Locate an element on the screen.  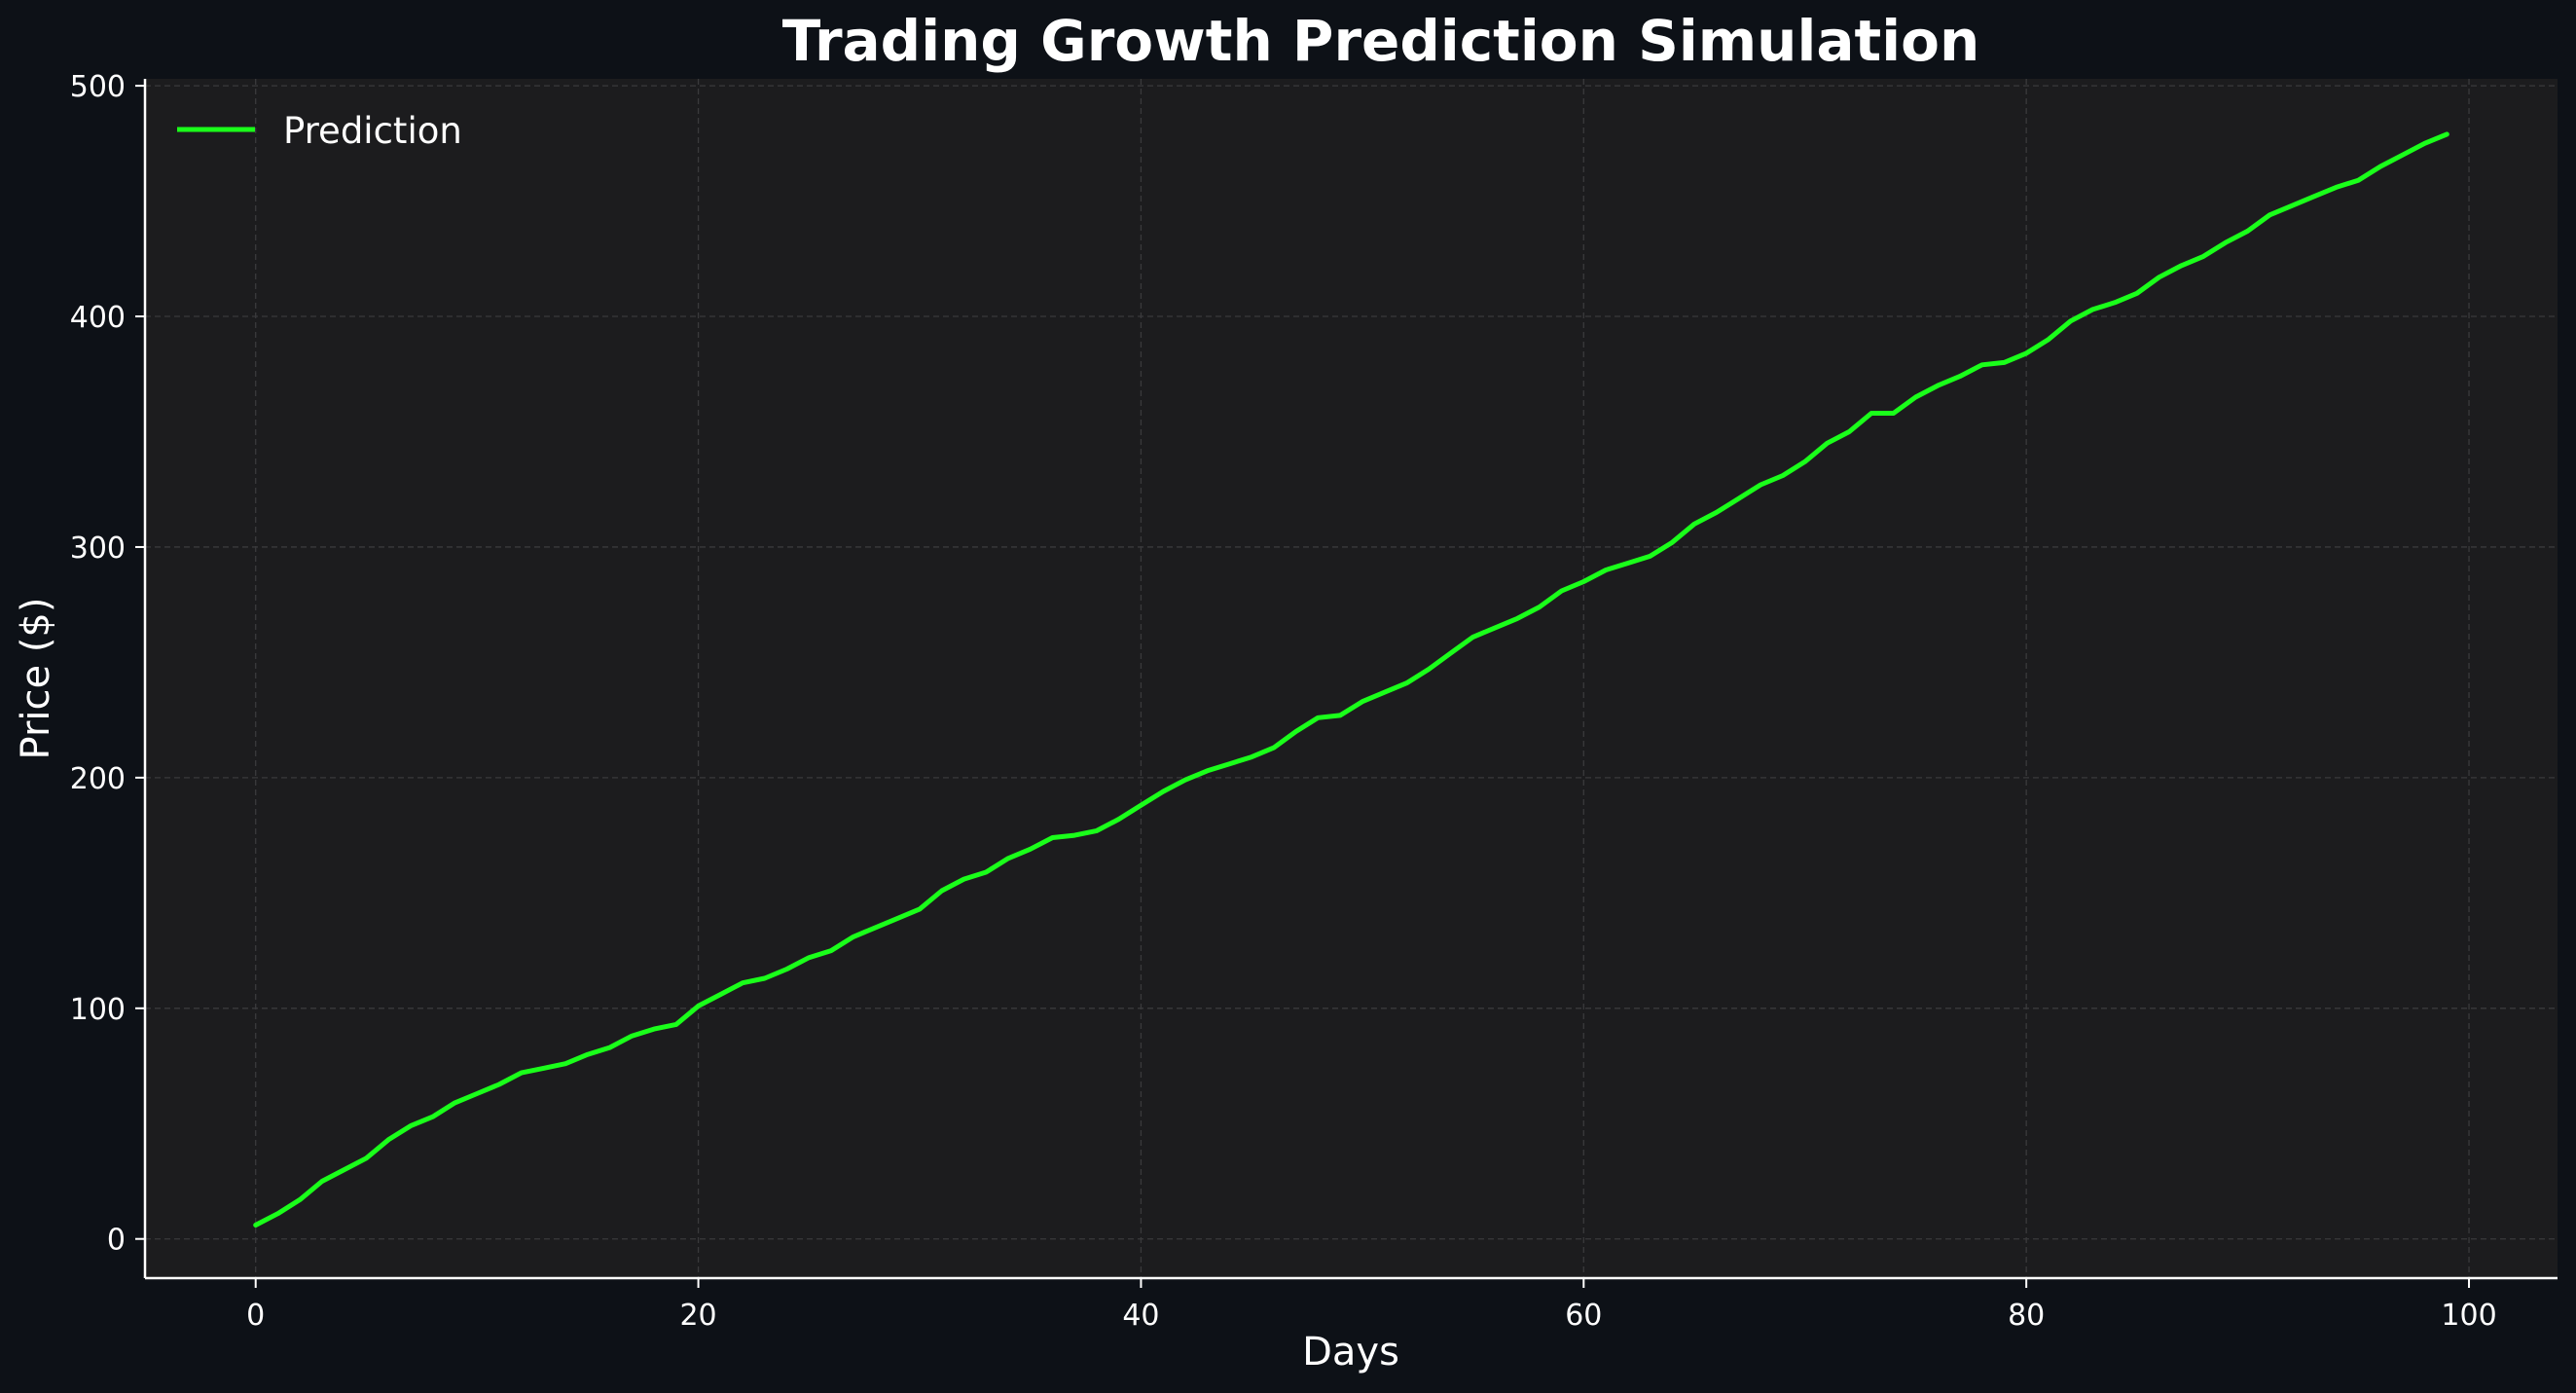
legend-label-prediction: Prediction is located at coordinates (372, 131).